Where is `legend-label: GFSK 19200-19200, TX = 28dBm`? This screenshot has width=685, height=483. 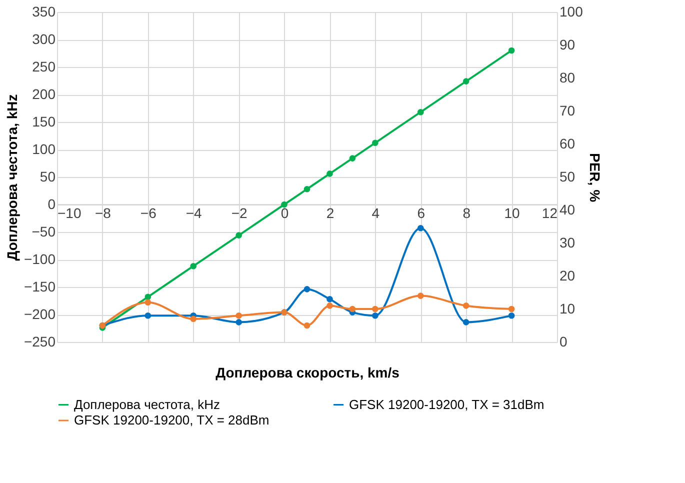 legend-label: GFSK 19200-19200, TX = 28dBm is located at coordinates (172, 420).